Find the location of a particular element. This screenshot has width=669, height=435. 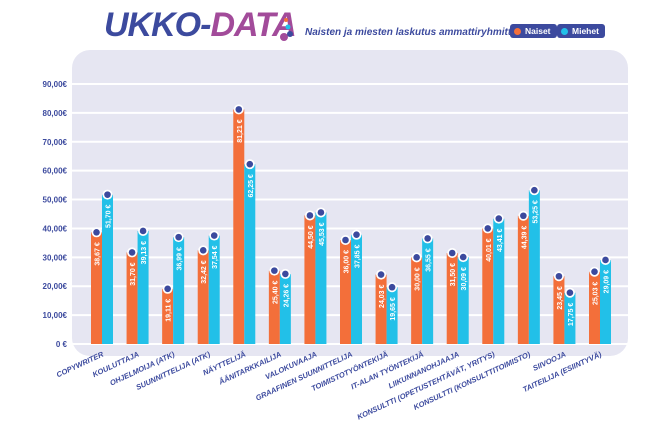

data-label: 31,70 € is located at coordinates (133, 273).